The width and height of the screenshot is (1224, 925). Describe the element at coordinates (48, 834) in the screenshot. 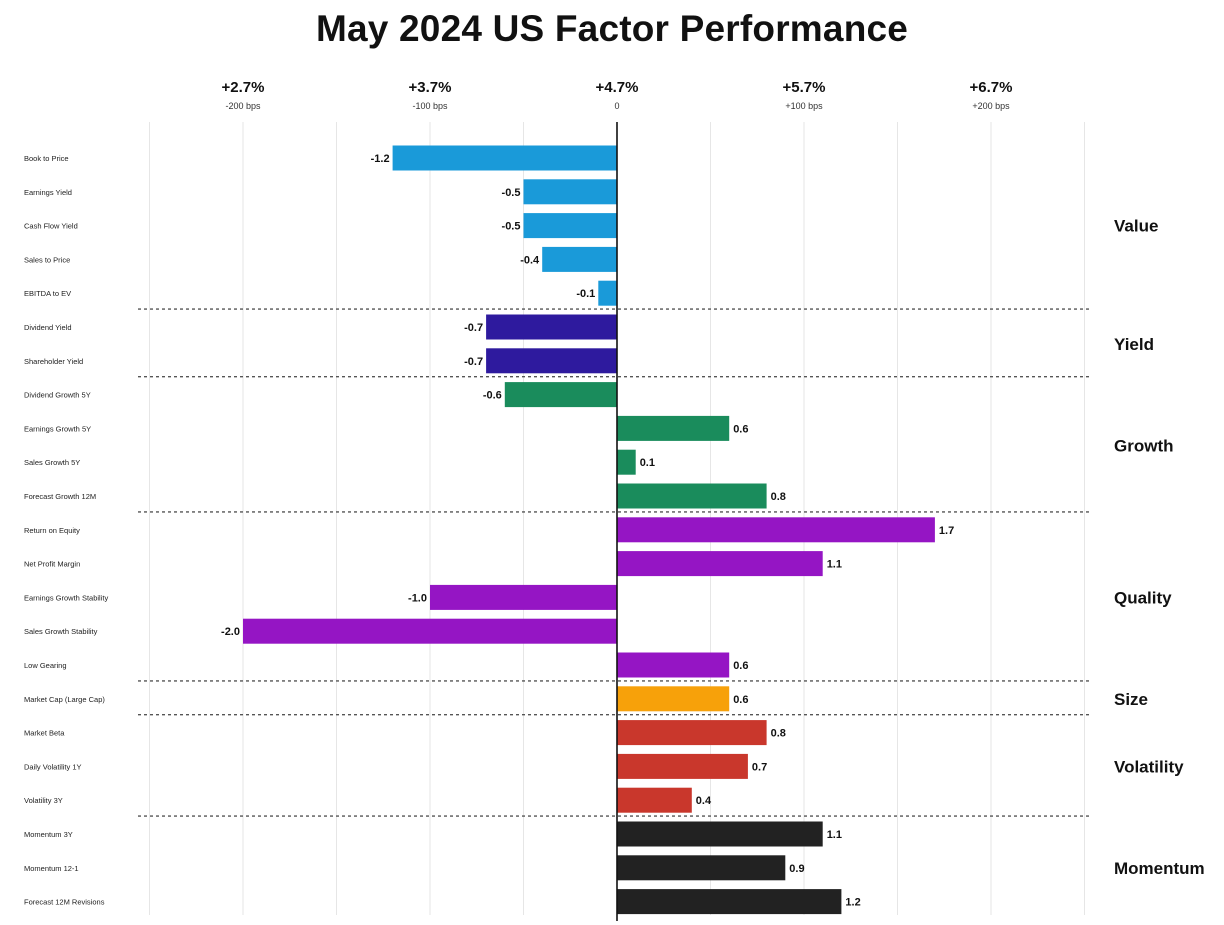

I see `category-label: Momentum 3Y` at that location.